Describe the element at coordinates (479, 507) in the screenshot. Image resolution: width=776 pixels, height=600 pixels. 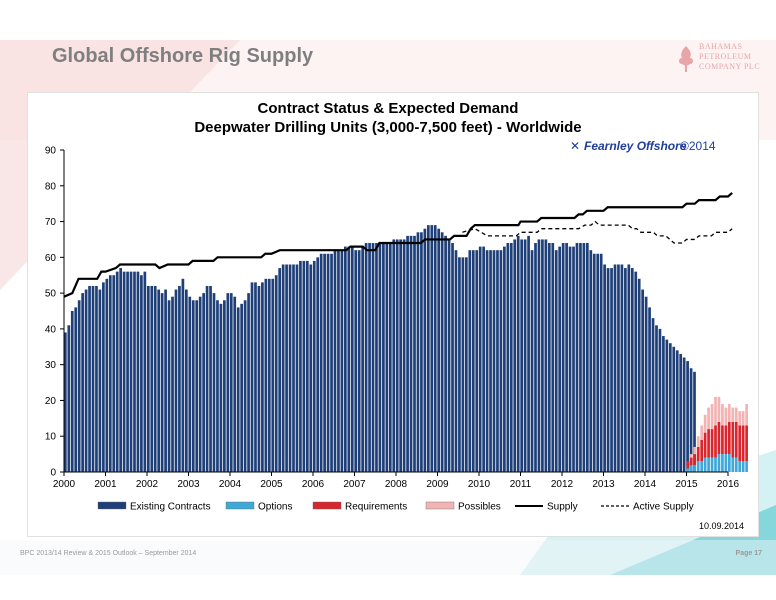
I see `legend-label-possibles: Possibles` at that location.